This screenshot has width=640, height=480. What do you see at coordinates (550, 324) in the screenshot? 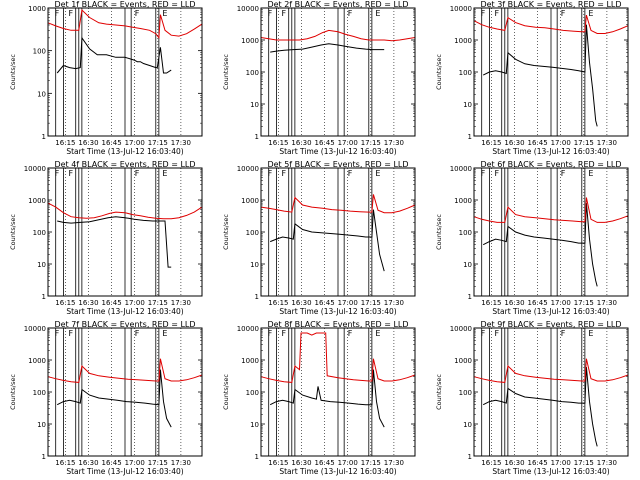
I see `panel-title: Det 9f BLACK = Events, RED = LLD` at bounding box center [550, 324].